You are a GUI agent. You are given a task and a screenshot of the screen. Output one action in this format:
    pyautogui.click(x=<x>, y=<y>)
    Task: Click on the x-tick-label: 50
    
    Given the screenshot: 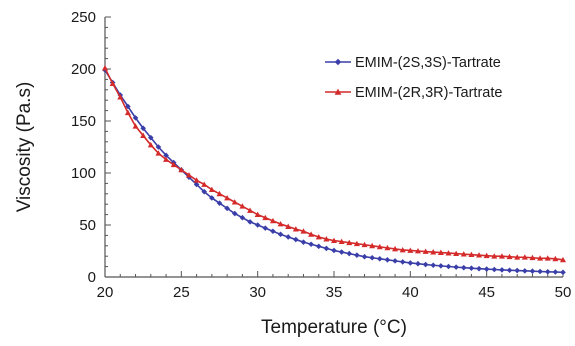 What is the action you would take?
    pyautogui.click(x=563, y=292)
    